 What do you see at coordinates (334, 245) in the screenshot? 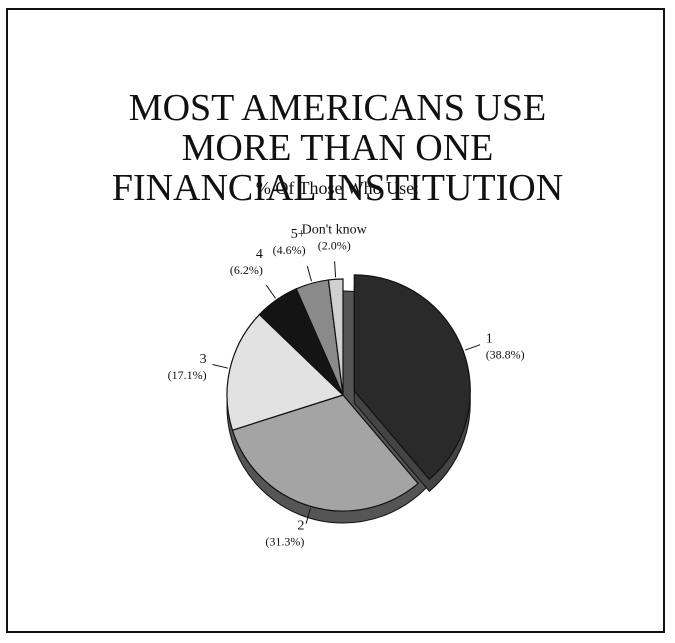
I see `value-label: (2.0%)` at bounding box center [334, 245].